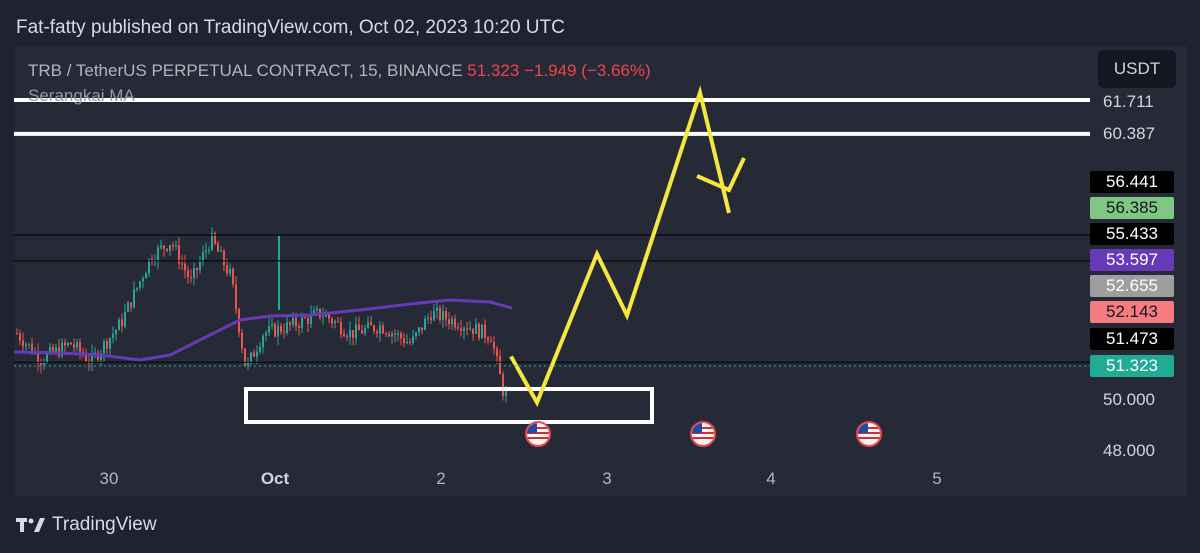  What do you see at coordinates (1137, 69) in the screenshot?
I see `currency-button: USDT` at bounding box center [1137, 69].